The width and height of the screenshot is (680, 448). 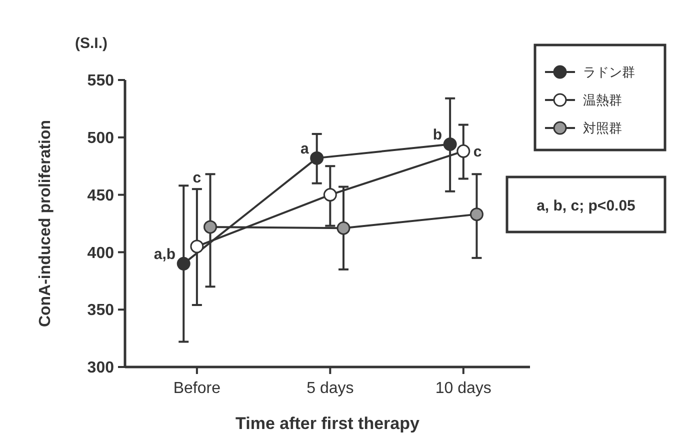 I want to click on y-tick-label: 550, so click(x=100, y=81).